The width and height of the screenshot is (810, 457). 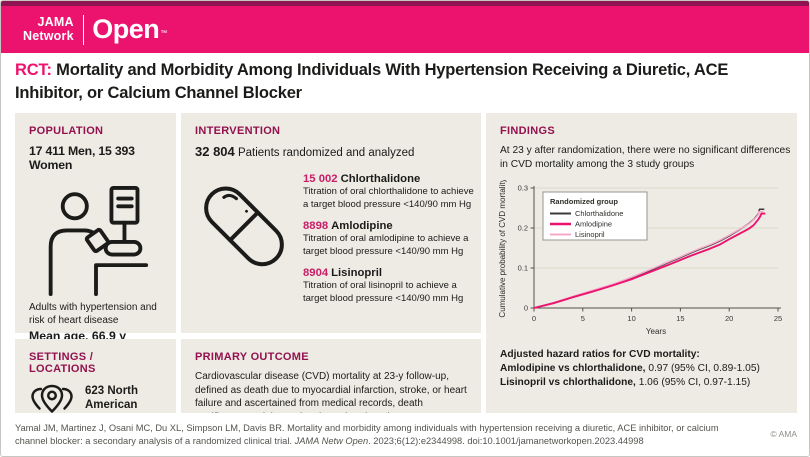 I want to click on pill-capsule-icon, so click(x=249, y=243).